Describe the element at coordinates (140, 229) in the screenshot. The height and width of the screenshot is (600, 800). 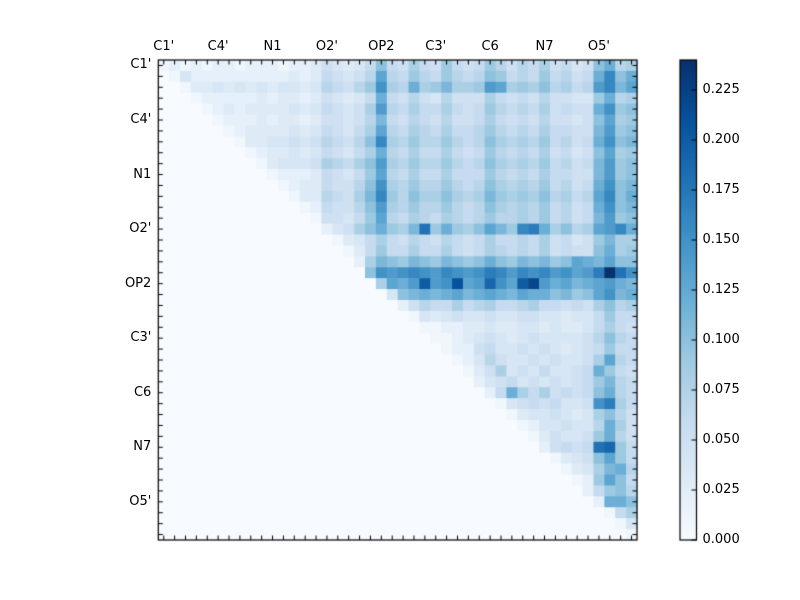
I see `y-tick-label-o2p: O2'` at that location.